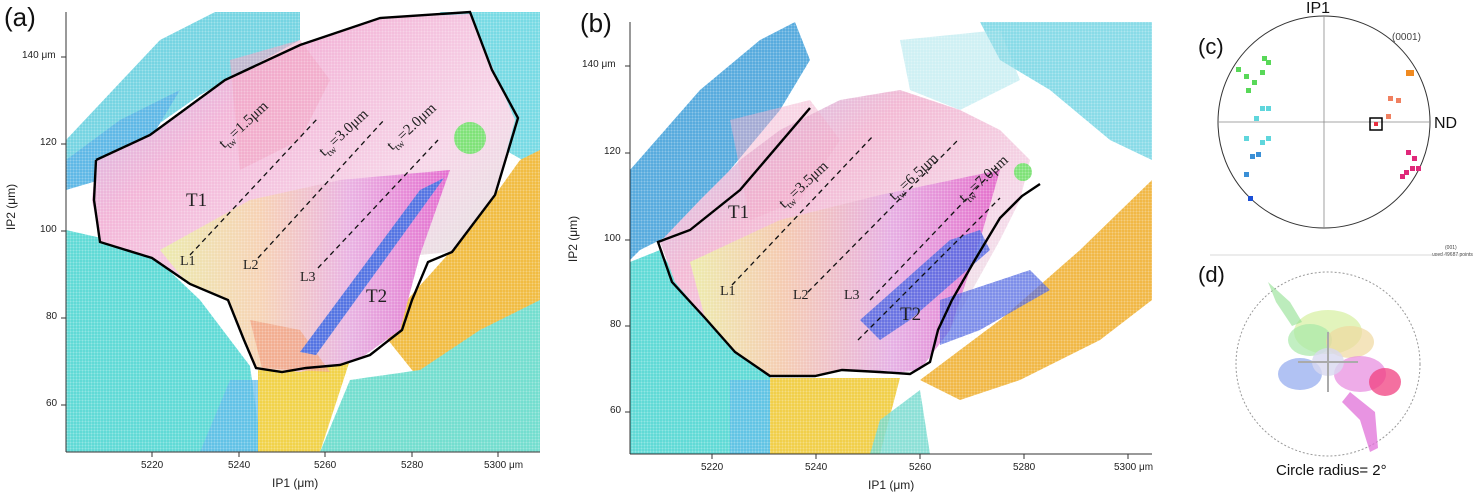 The height and width of the screenshot is (498, 1473). I want to click on b-y-tick: 120, so click(612, 151).